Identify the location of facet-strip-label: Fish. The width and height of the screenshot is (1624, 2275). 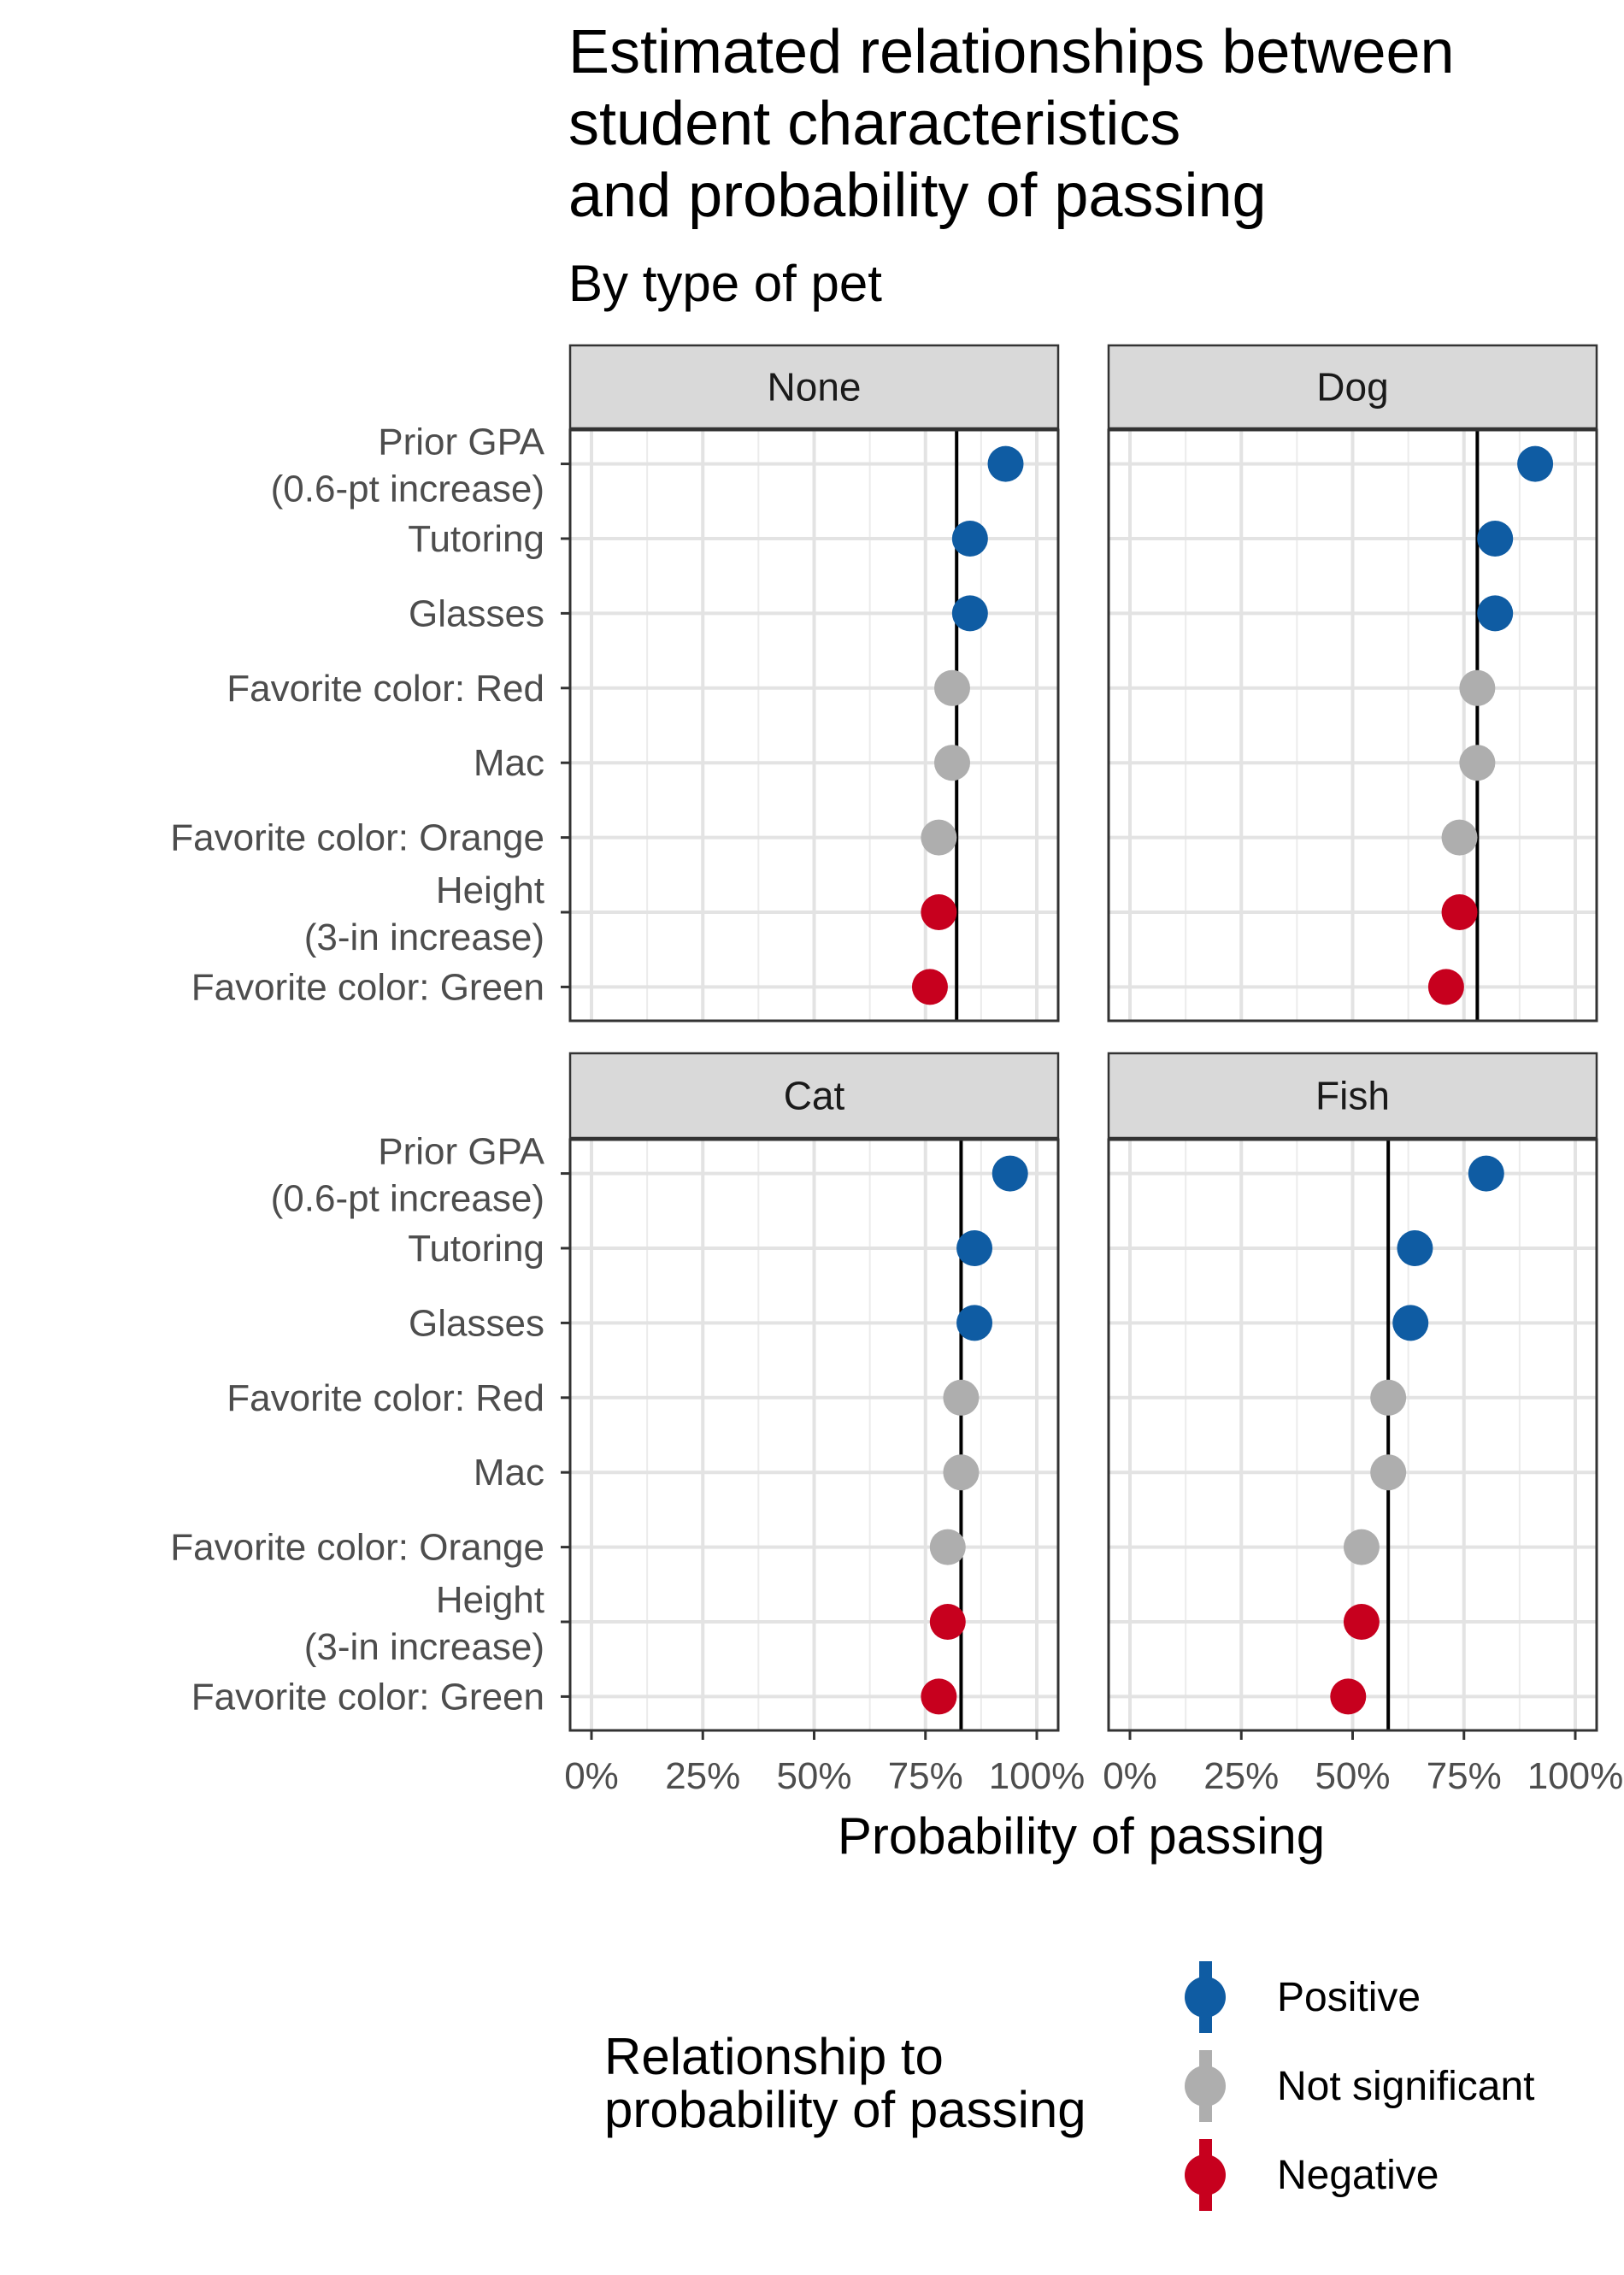
(1352, 1096).